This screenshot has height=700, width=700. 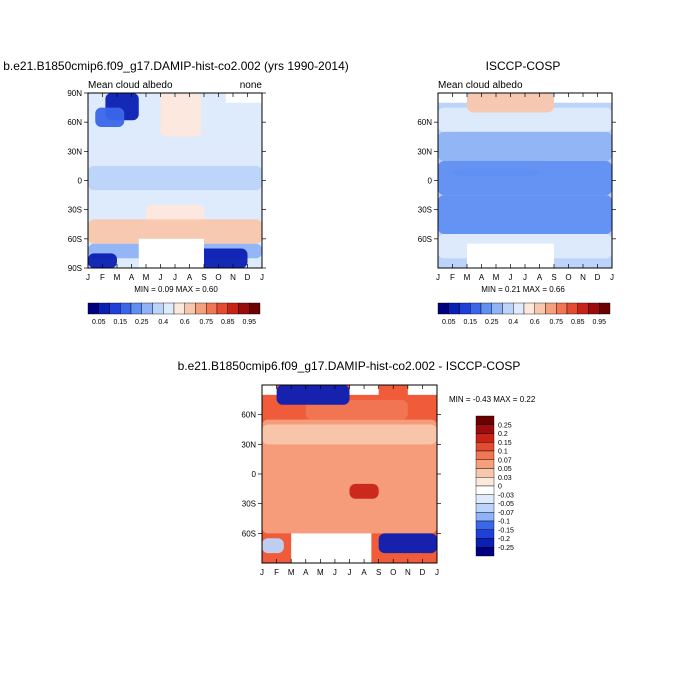 I want to click on colorbar: 0.05 0.15 0.25 0.4 0.6 0.75 0.85 0.95, so click(x=524, y=314).